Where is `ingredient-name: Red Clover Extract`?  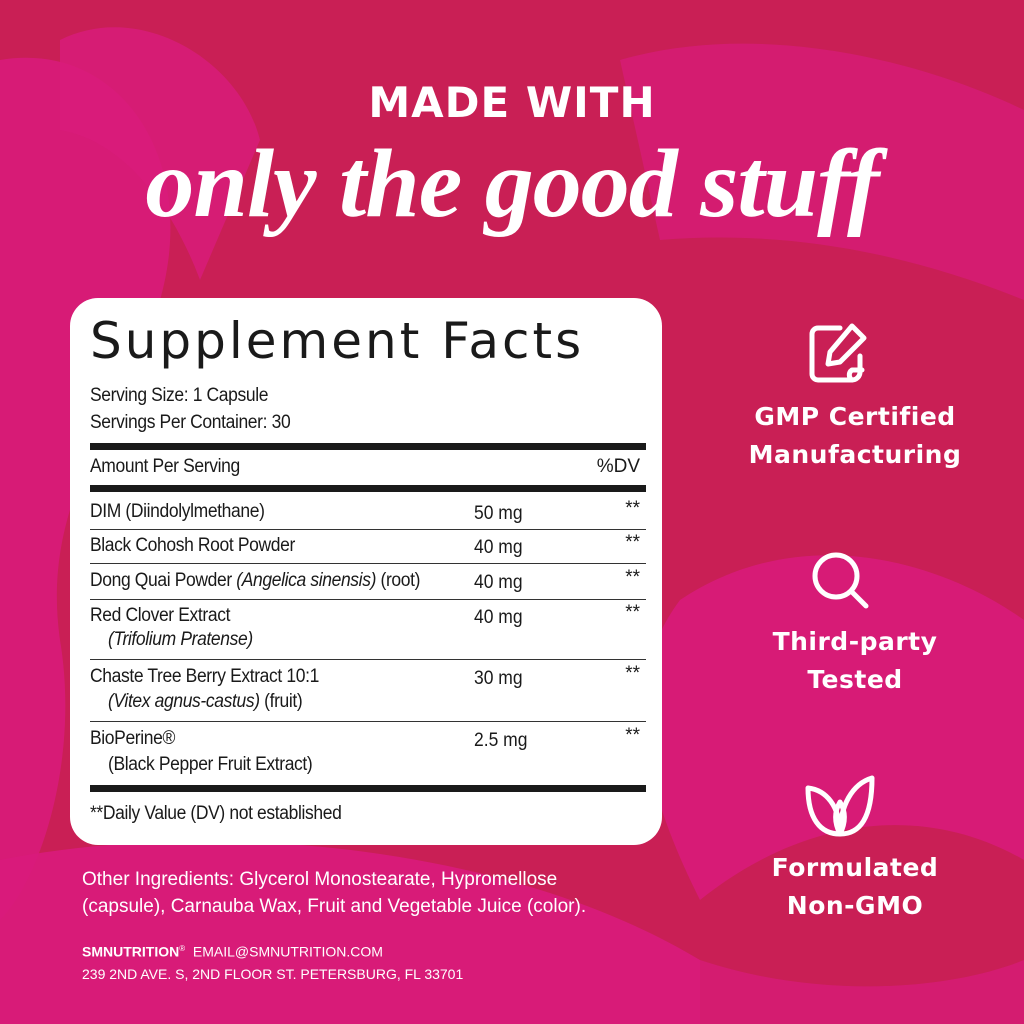 ingredient-name: Red Clover Extract is located at coordinates (160, 615).